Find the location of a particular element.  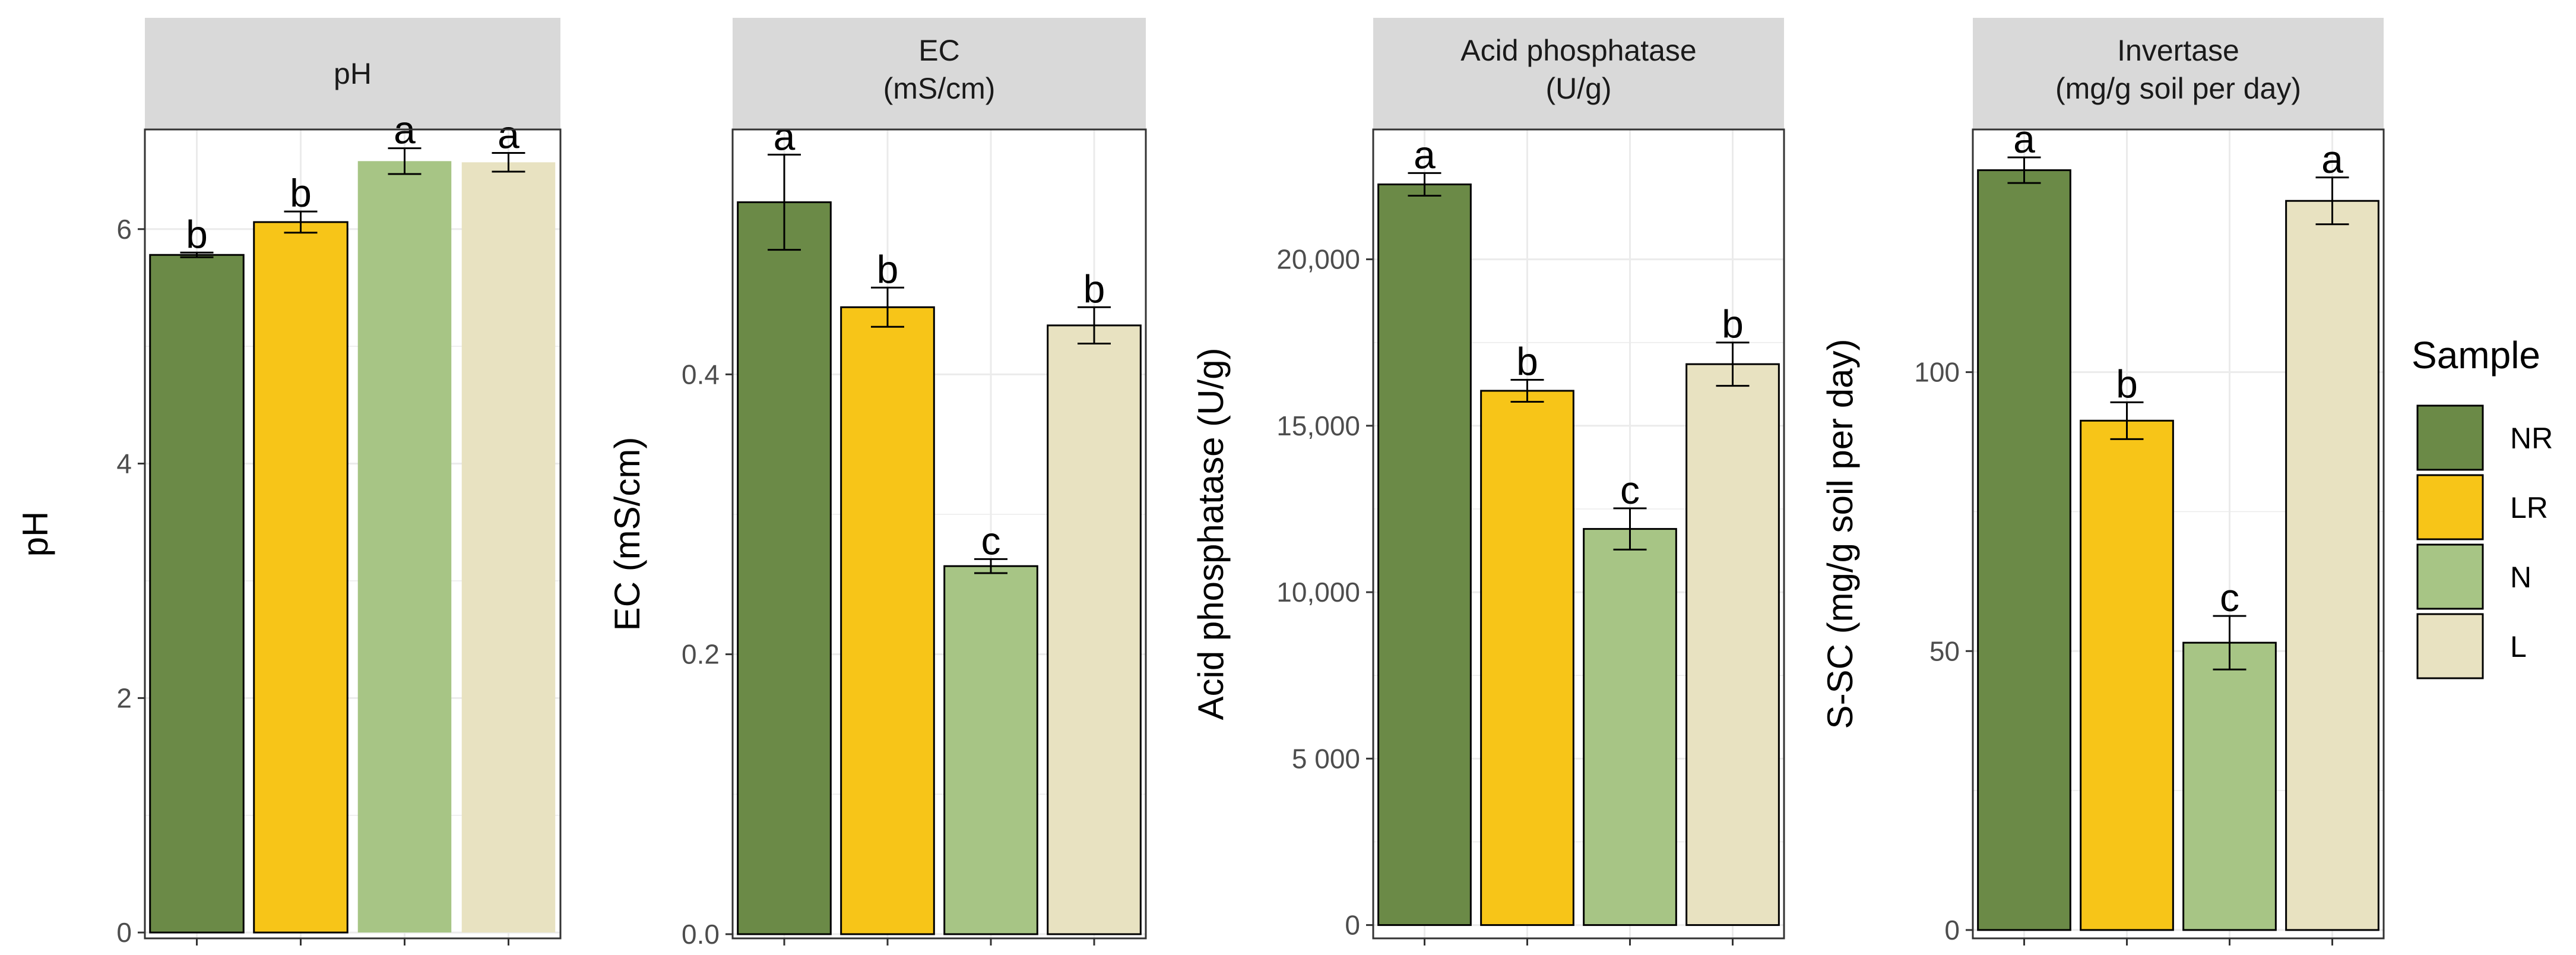

panel-4-ytick-label: 100 is located at coordinates (1937, 372).